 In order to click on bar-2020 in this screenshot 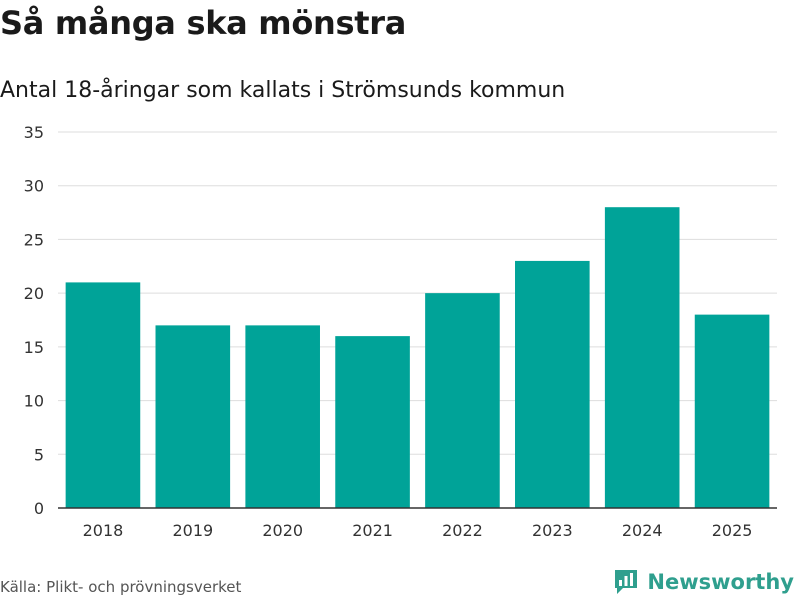, I will do `click(282, 416)`.